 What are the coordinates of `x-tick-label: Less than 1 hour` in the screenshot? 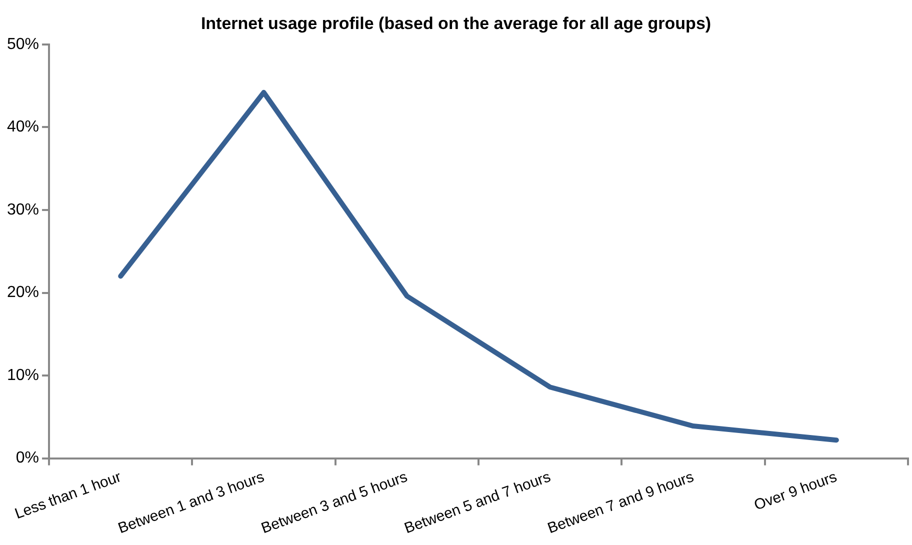 It's located at (68, 495).